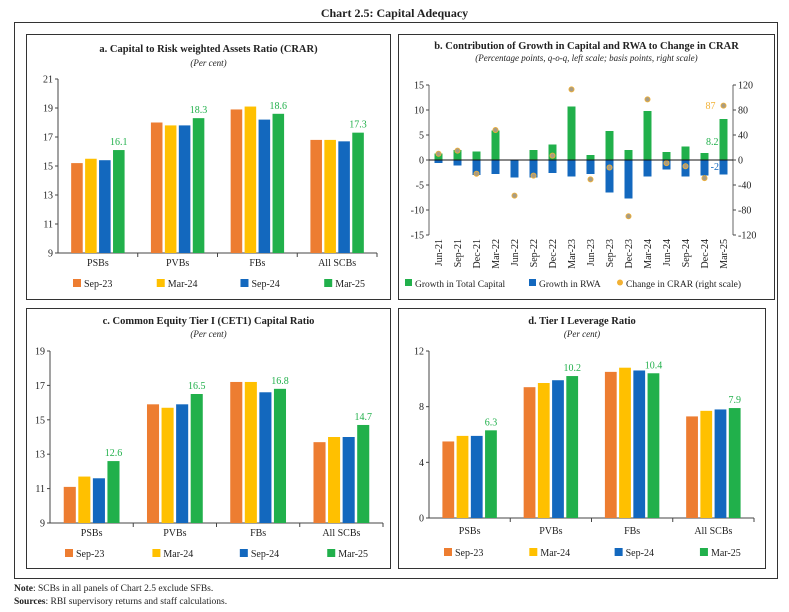 Image resolution: width=789 pixels, height=612 pixels. Describe the element at coordinates (620, 282) in the screenshot. I see `legend-swatch-crar` at that location.